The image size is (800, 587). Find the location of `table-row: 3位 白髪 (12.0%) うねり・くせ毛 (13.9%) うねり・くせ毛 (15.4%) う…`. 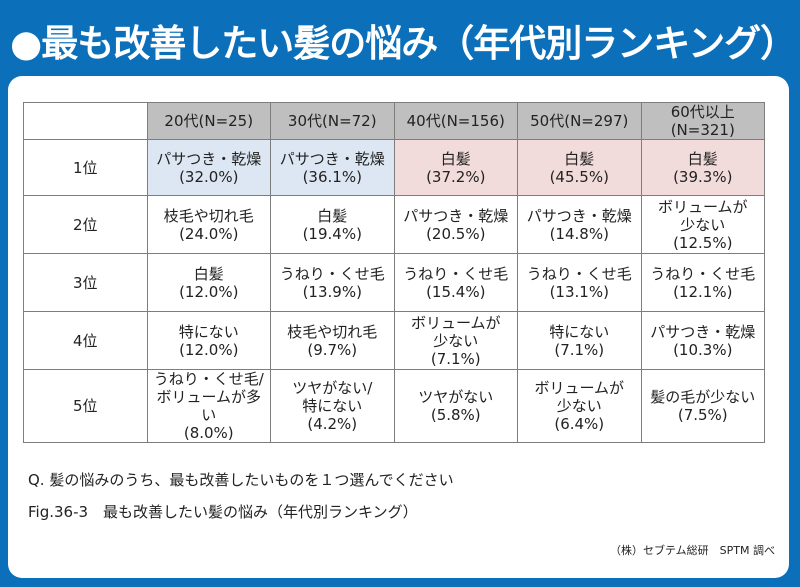

table-row: 3位 白髪 (12.0%) うねり・くせ毛 (13.9%) うねり・くせ毛 (15.4%) う… is located at coordinates (394, 282).